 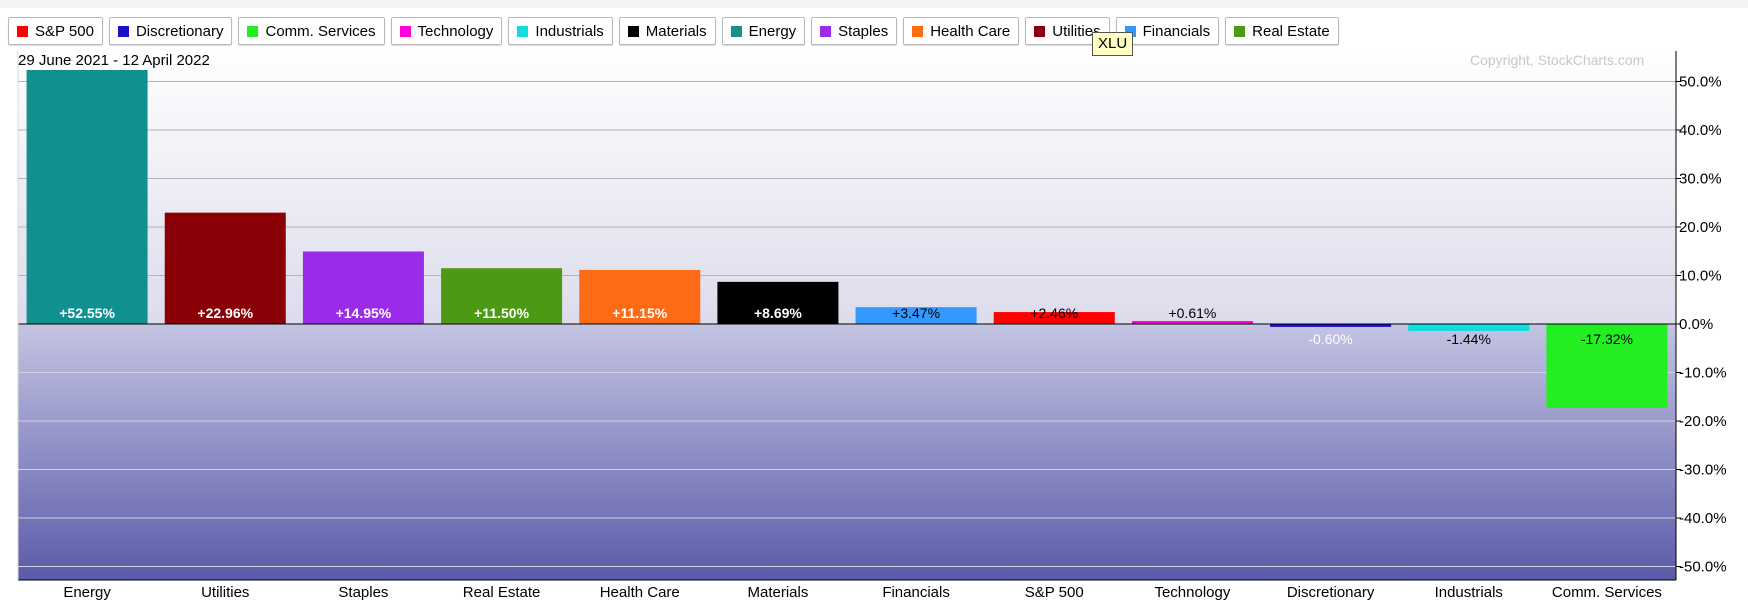 I want to click on x-category-label: Materials, so click(x=777, y=592).